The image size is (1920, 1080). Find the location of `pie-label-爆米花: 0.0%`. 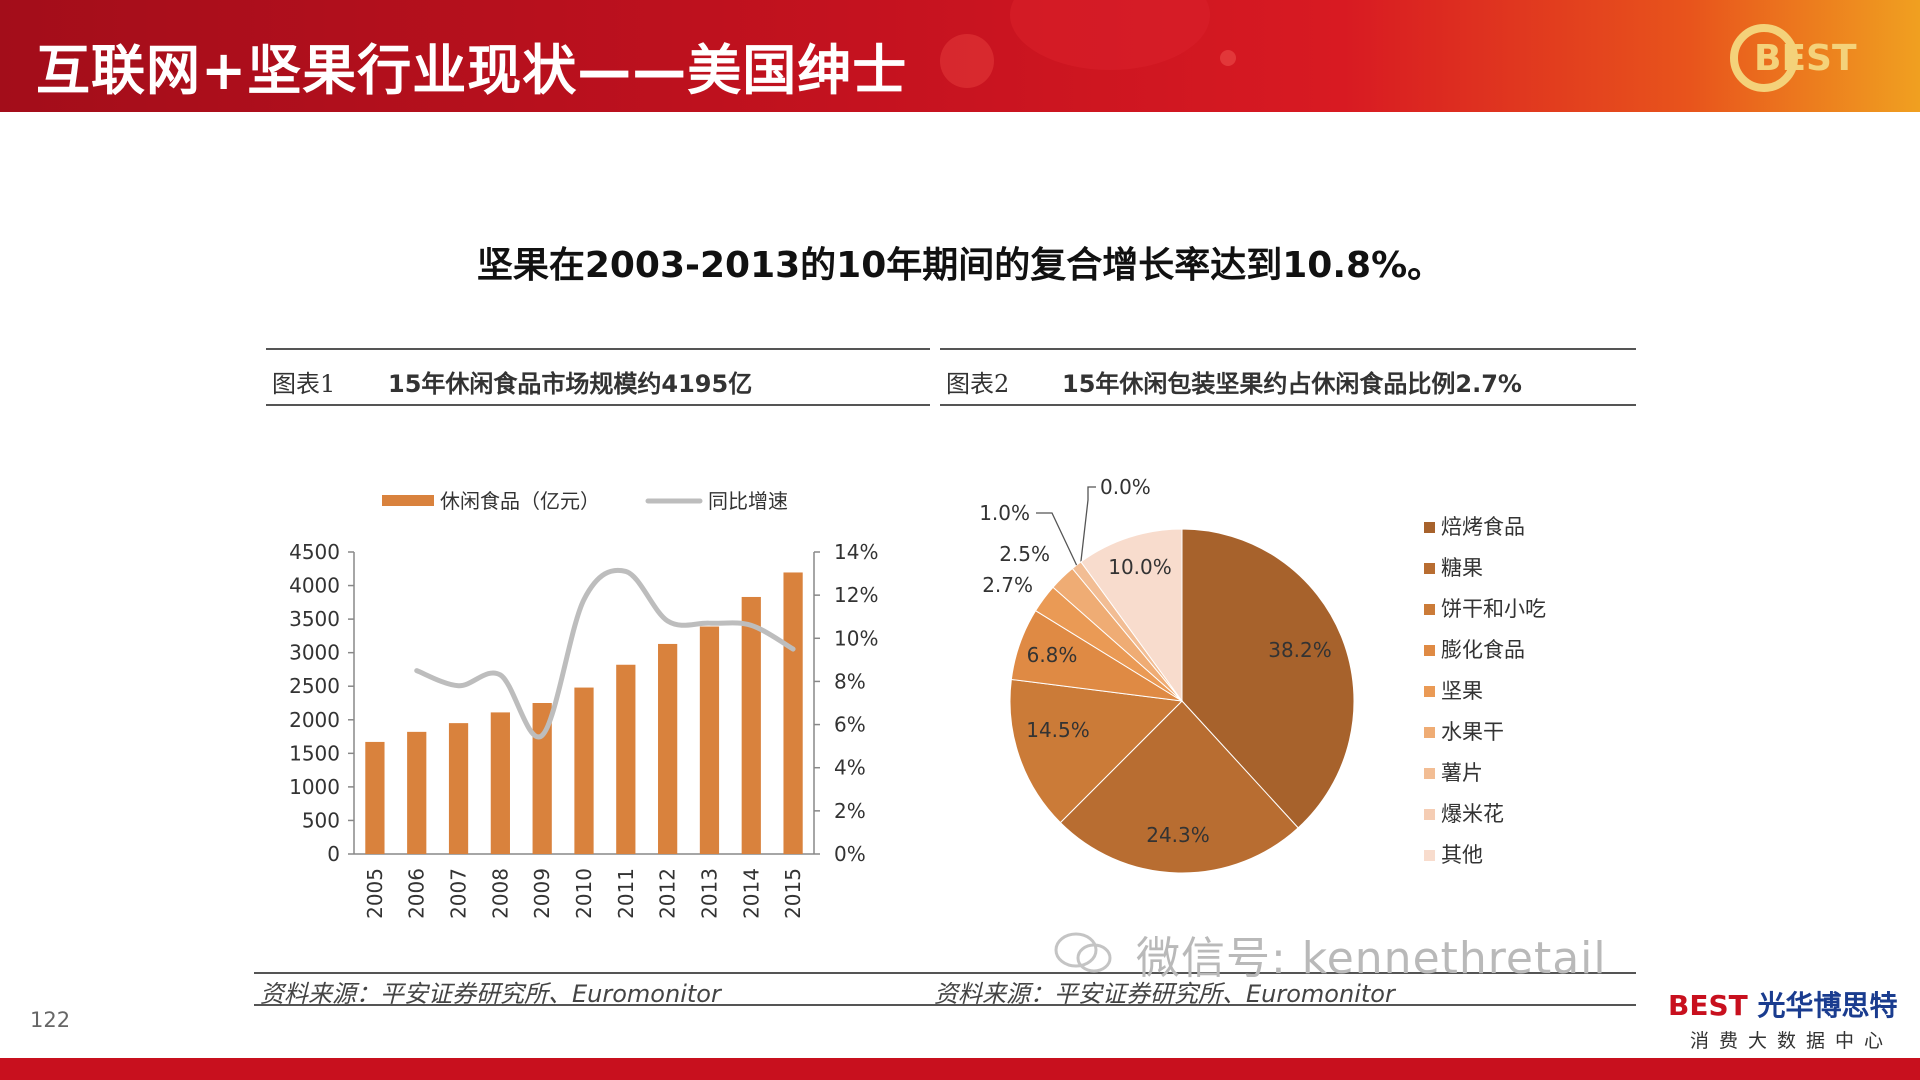

pie-label-爆米花: 0.0% is located at coordinates (1125, 487).